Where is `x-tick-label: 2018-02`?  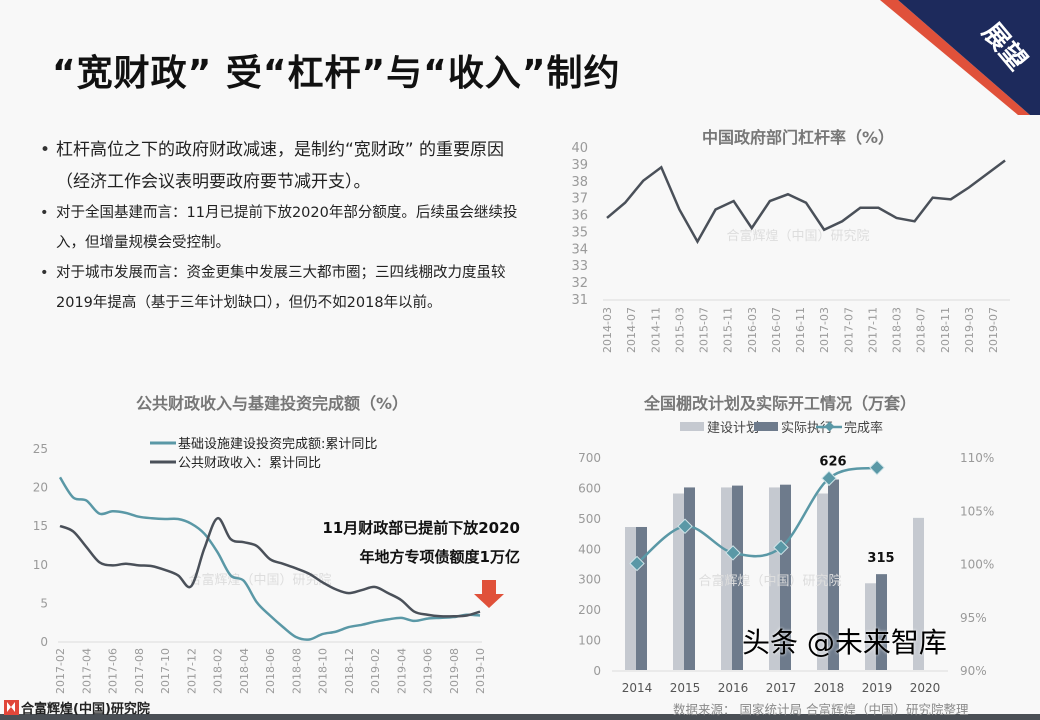
x-tick-label: 2018-02 is located at coordinates (218, 671).